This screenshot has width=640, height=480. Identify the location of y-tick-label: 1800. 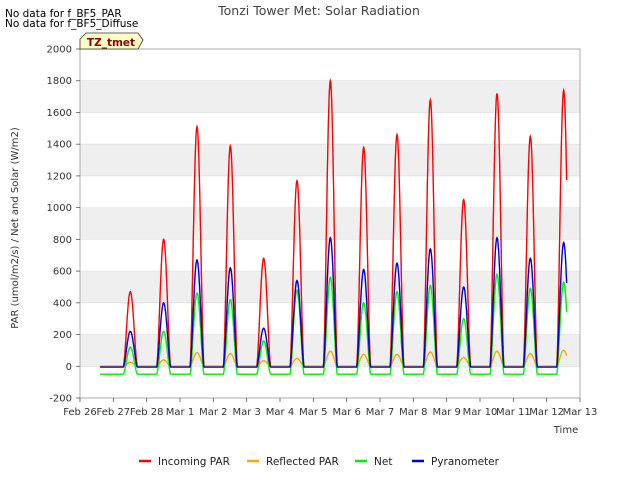
(59, 81).